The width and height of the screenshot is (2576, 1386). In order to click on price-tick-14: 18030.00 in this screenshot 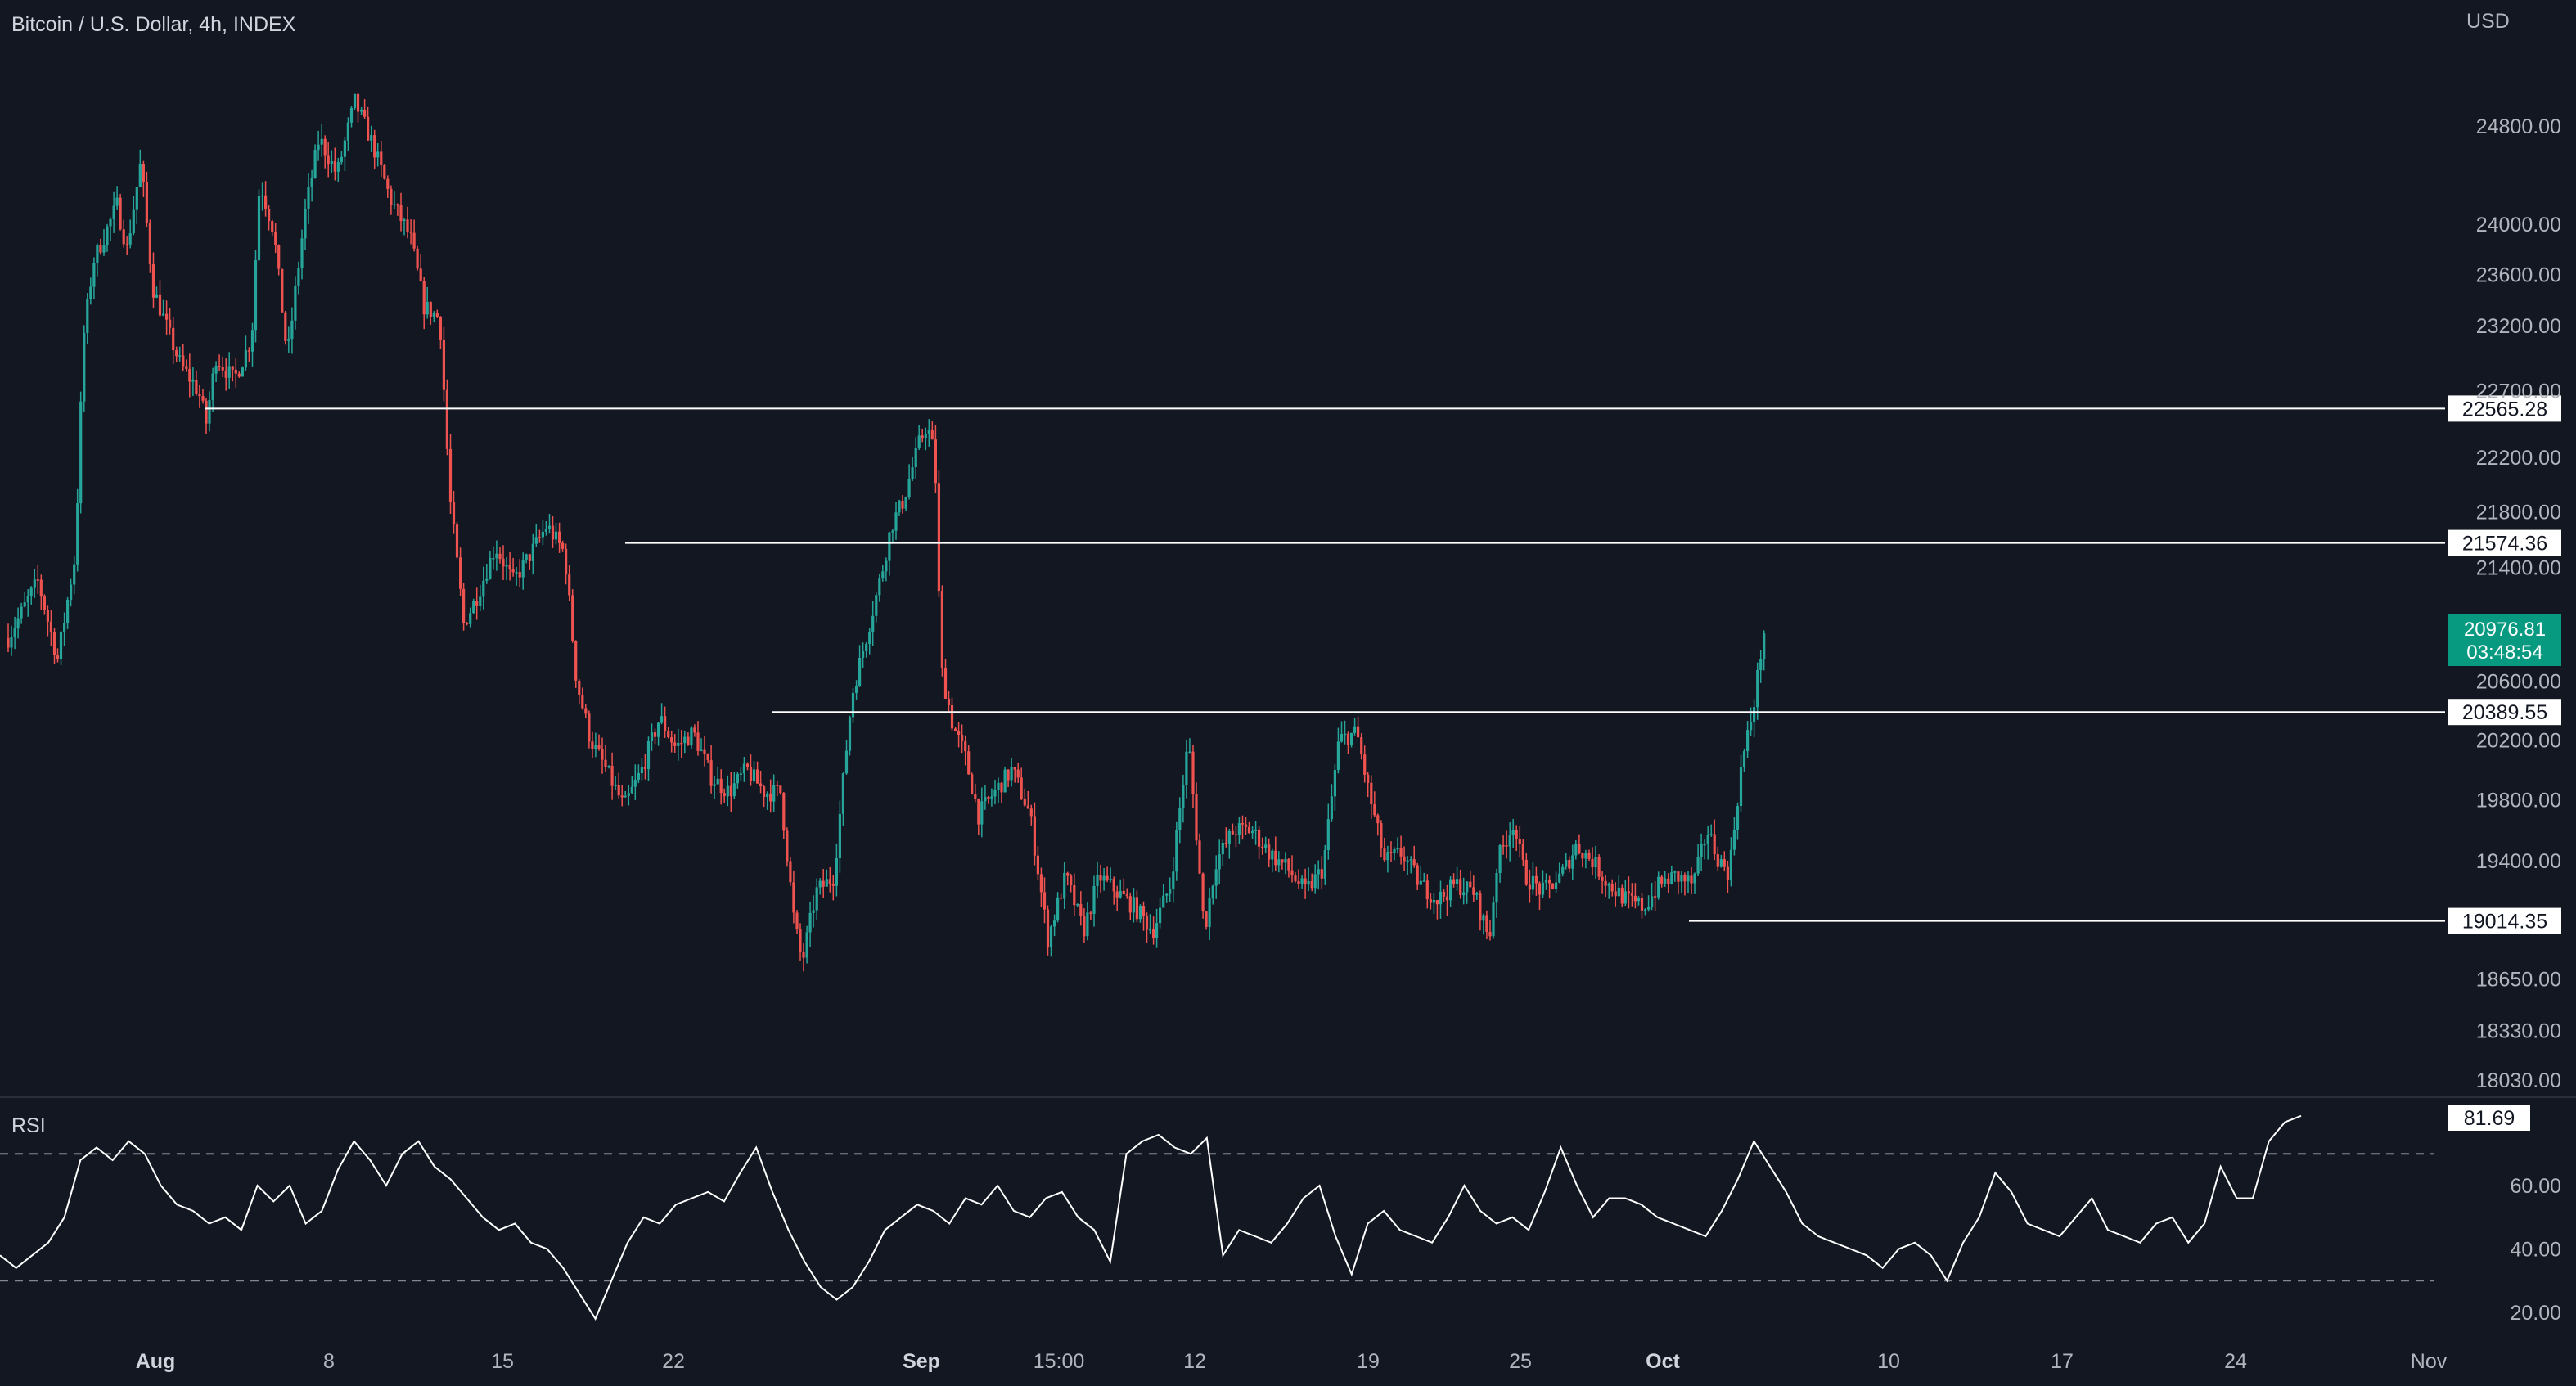, I will do `click(2518, 1081)`.